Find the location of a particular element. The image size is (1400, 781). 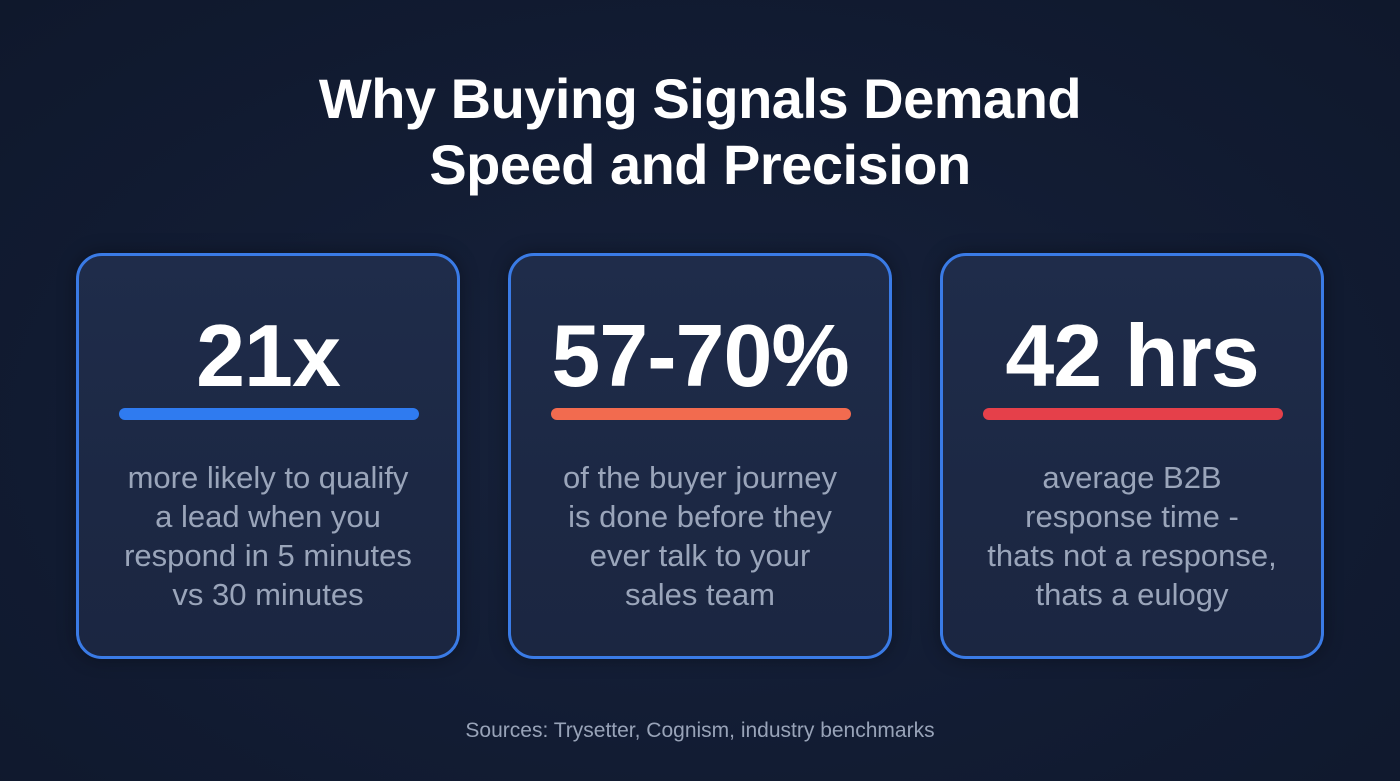

stat-value: 21x is located at coordinates (268, 355).